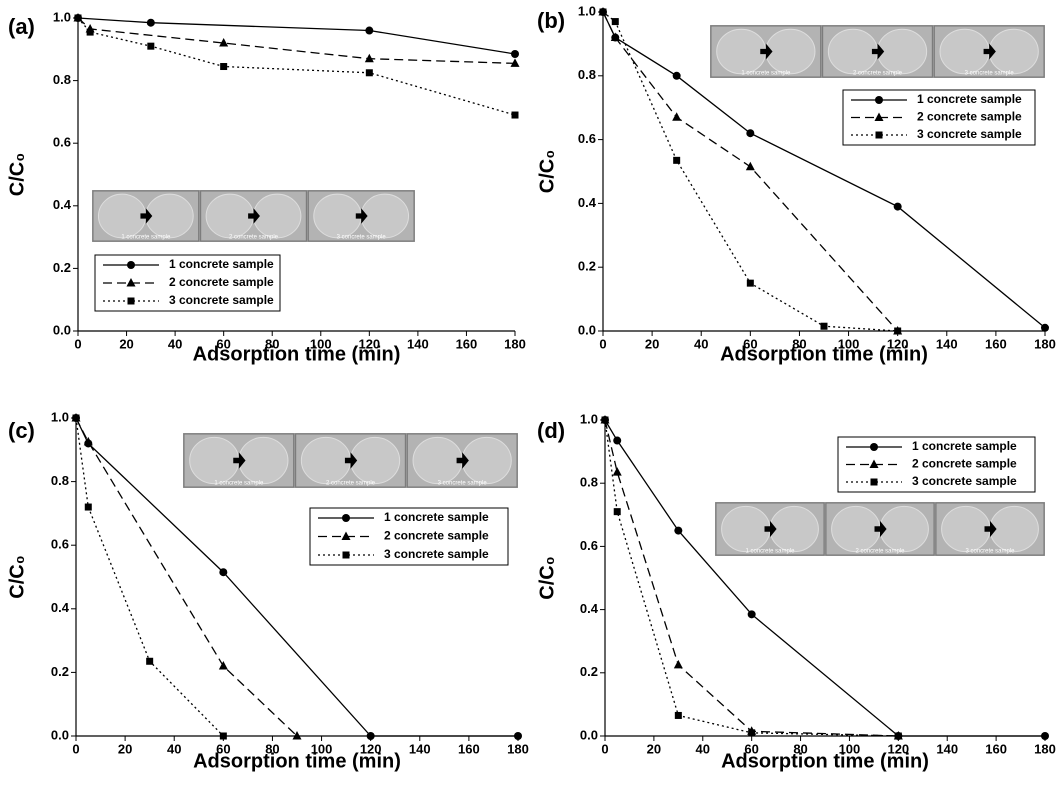  I want to click on x-tick-label: 20, so click(125, 748).